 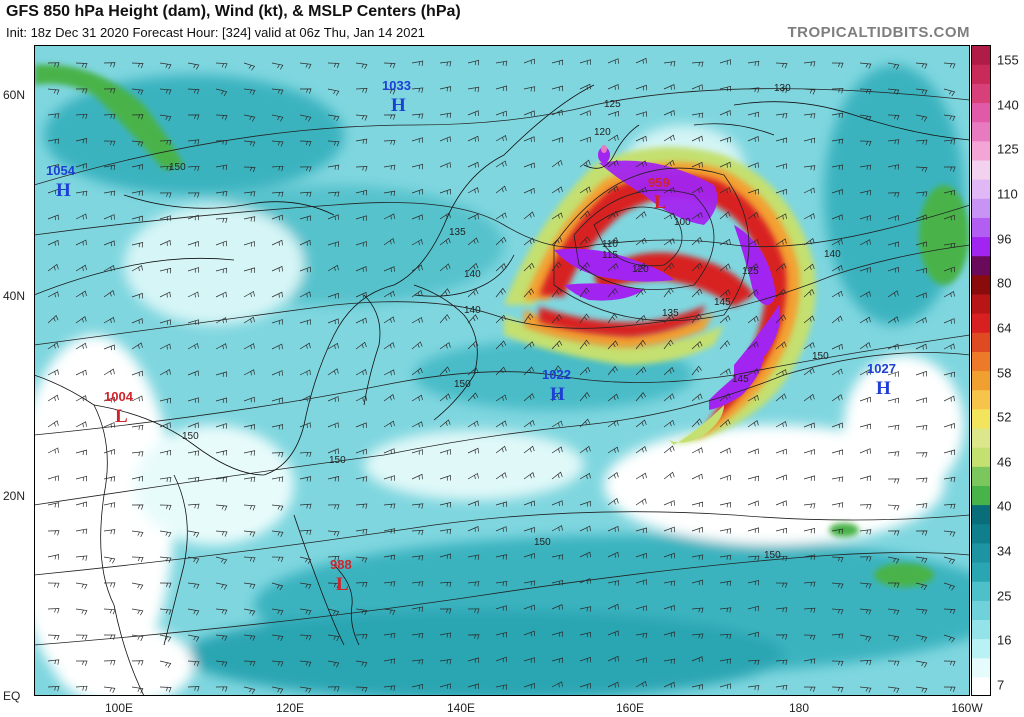 What do you see at coordinates (878, 32) in the screenshot?
I see `brand-watermark: TROPICALTIDBITS.COM` at bounding box center [878, 32].